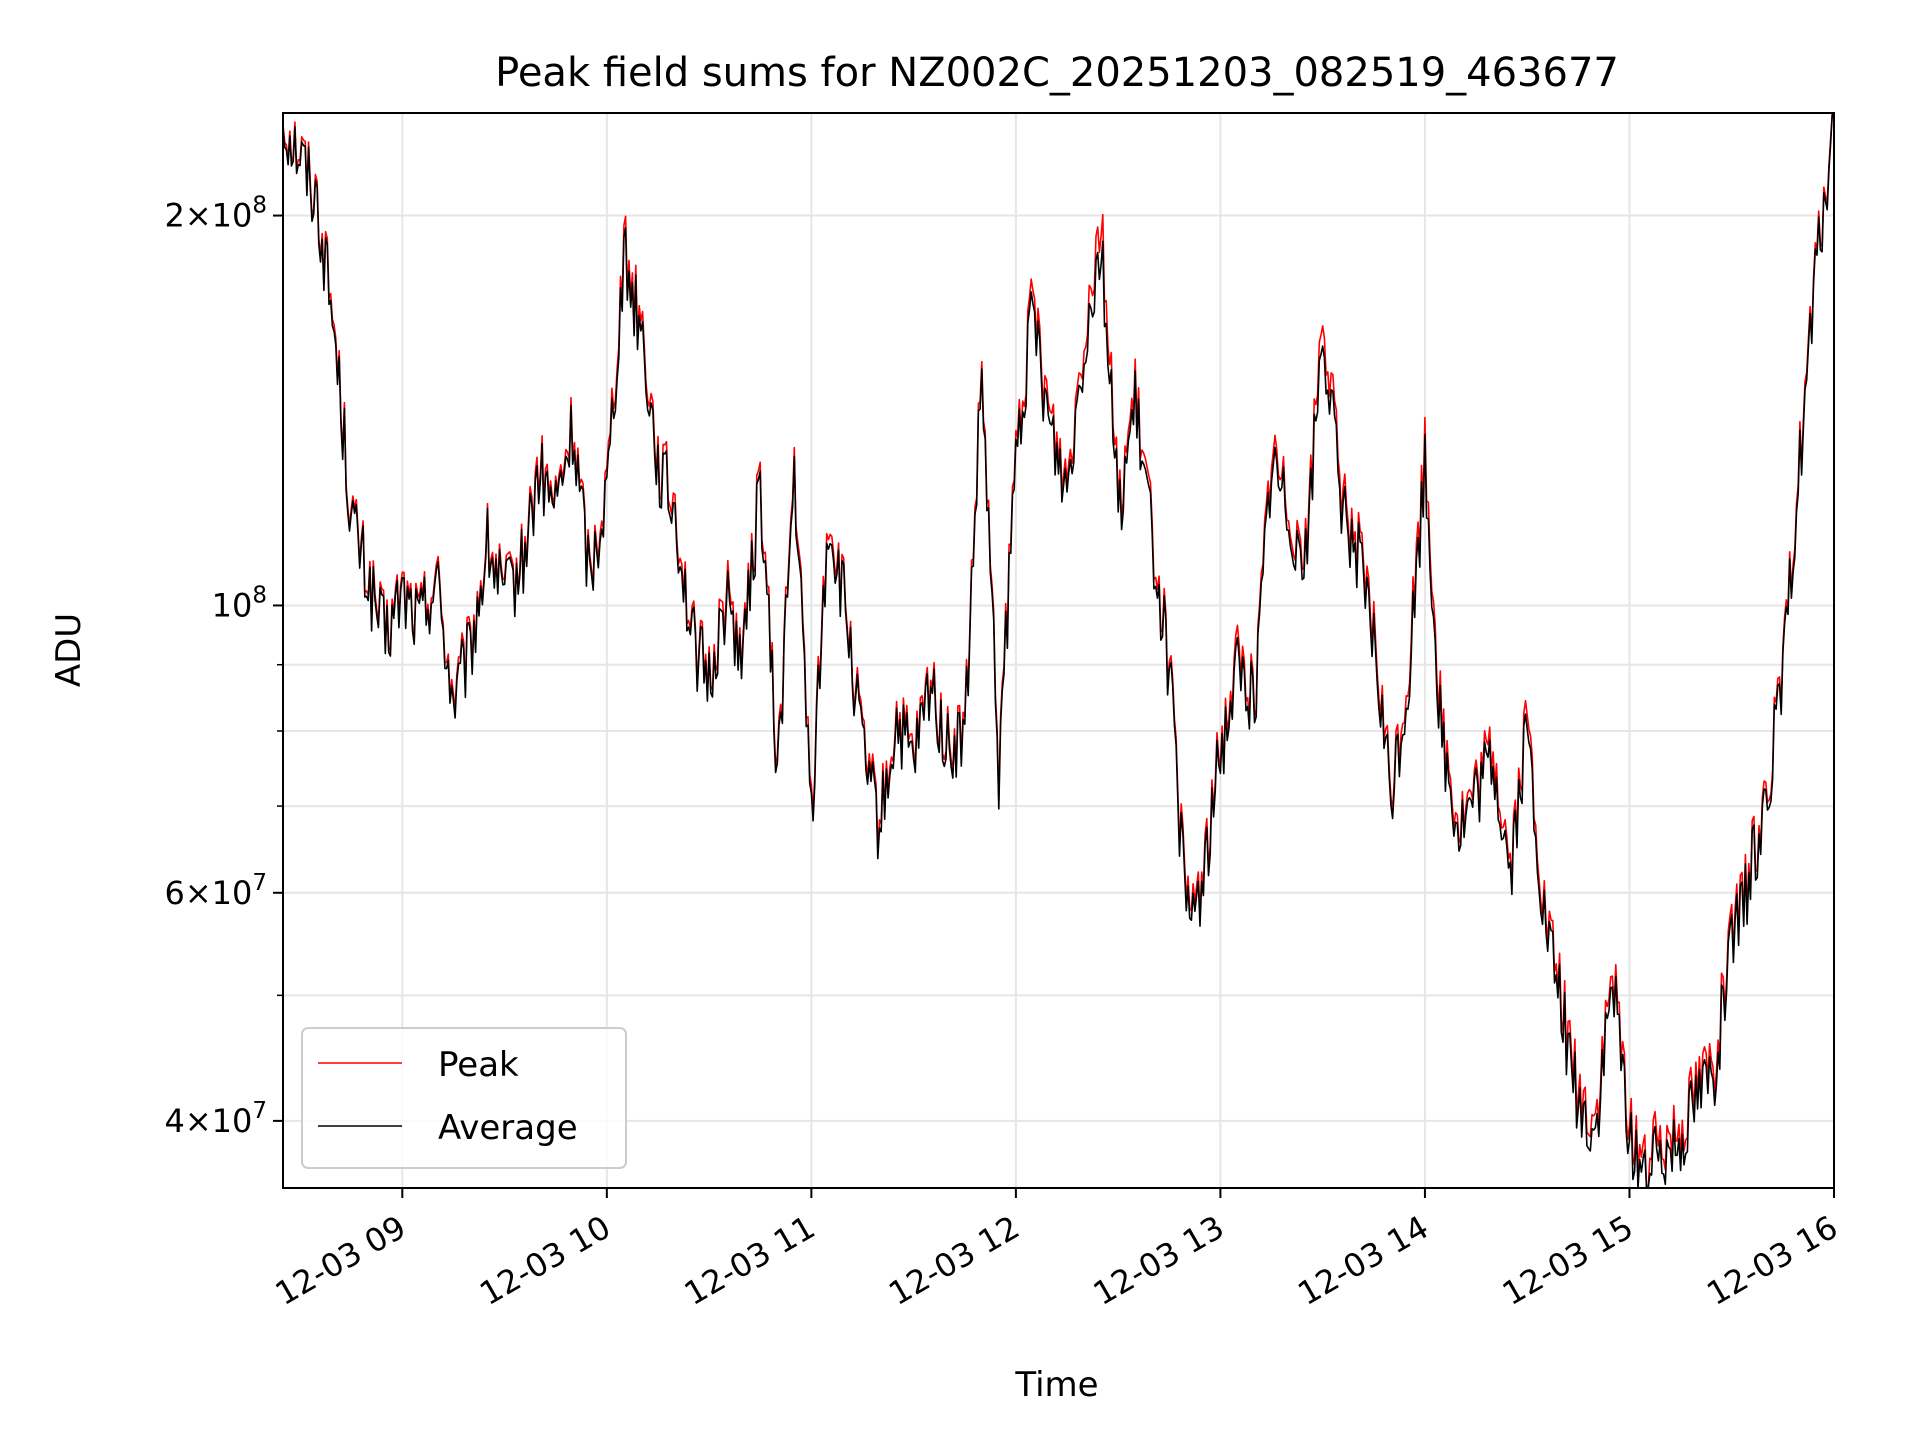 This screenshot has height=1440, width=1920. What do you see at coordinates (69, 650) in the screenshot?
I see `y-axis-label: ADU` at bounding box center [69, 650].